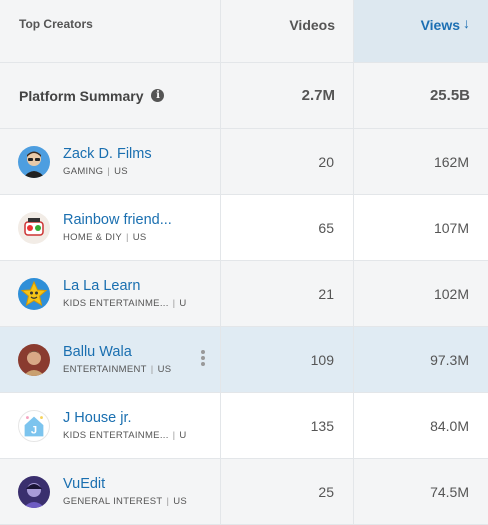  Describe the element at coordinates (421, 96) in the screenshot. I see `platform-summary-views: 25.5B` at that location.